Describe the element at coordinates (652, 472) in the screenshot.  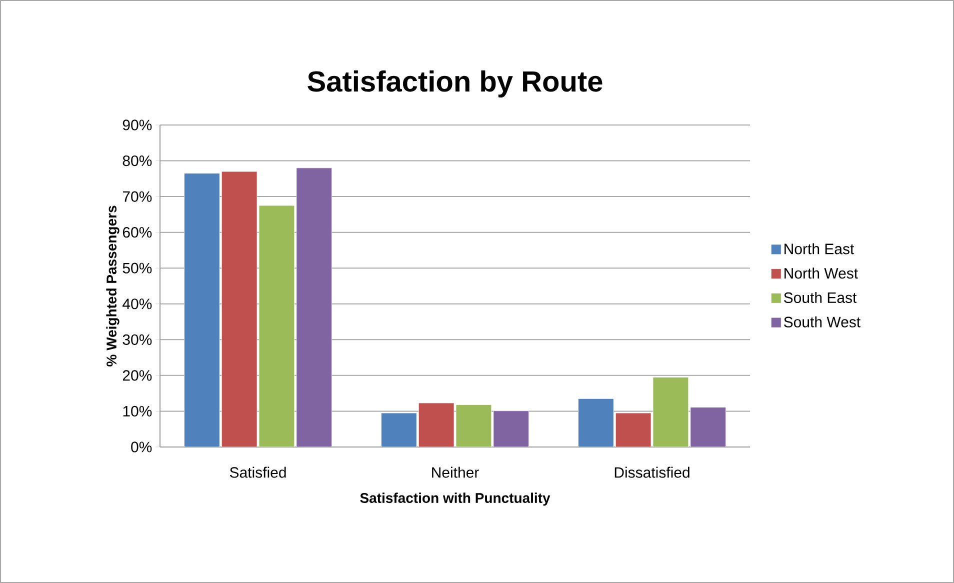
I see `x-tick-label: Dissatisfied` at that location.